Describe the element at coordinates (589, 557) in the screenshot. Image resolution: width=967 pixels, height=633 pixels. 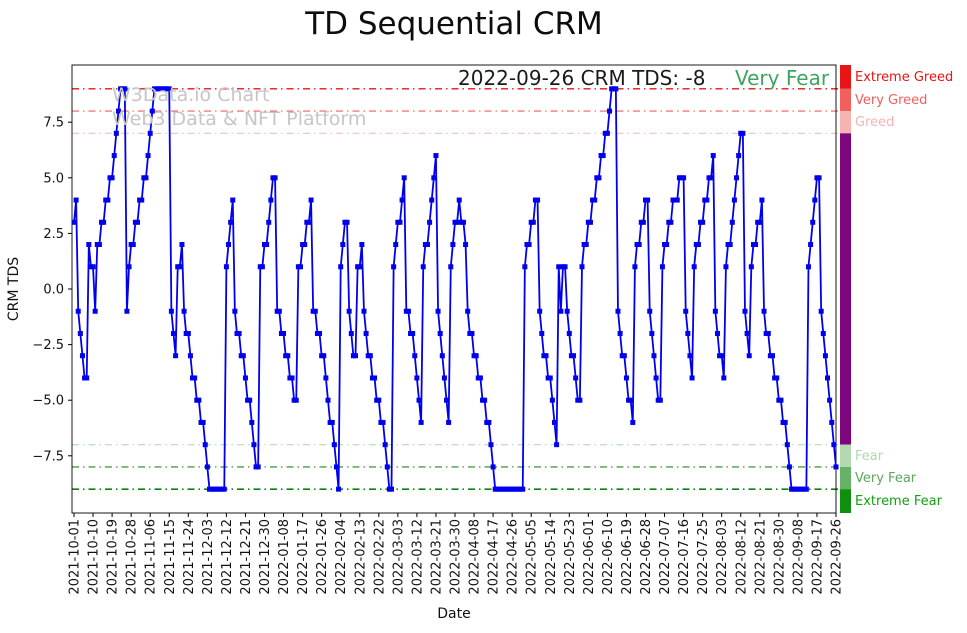
I see `svg-text: 2022-06-01` at that location.